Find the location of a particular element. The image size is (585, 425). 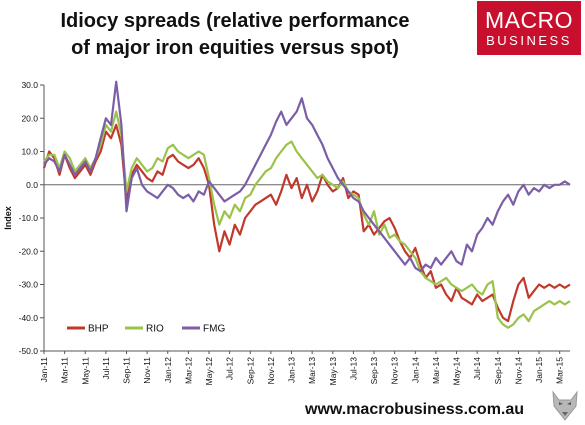

x-tick-label: Jul-12 is located at coordinates (230, 368).